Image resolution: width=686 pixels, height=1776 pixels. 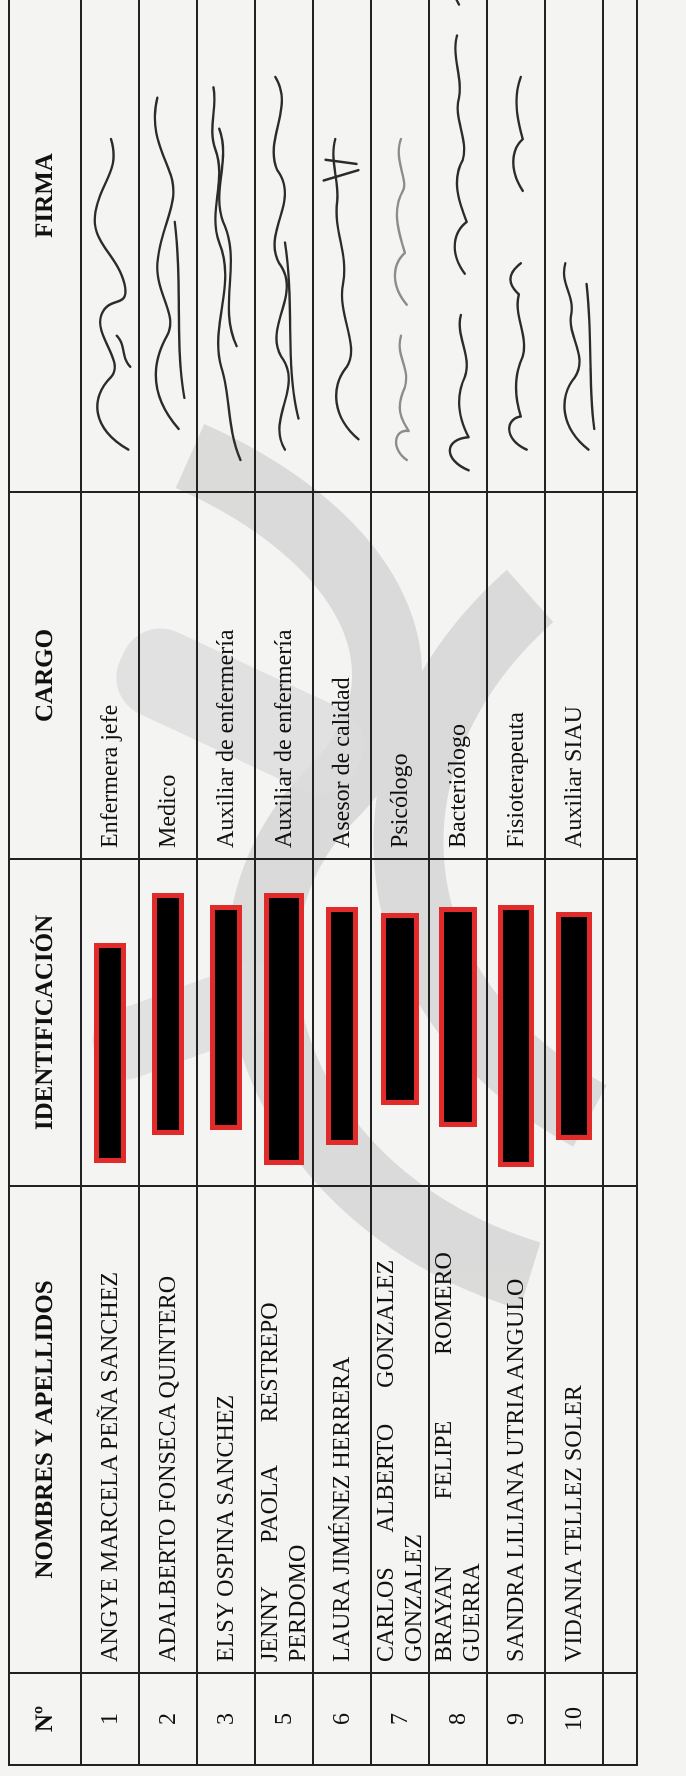 What do you see at coordinates (168, 1719) in the screenshot?
I see `row-number: 2` at bounding box center [168, 1719].